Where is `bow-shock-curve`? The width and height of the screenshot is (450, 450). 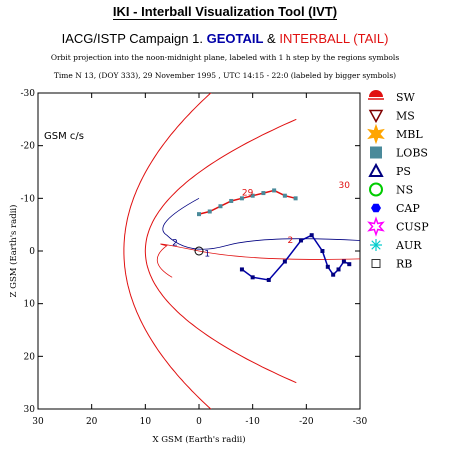
bow-shock-curve is located at coordinates (167, 251).